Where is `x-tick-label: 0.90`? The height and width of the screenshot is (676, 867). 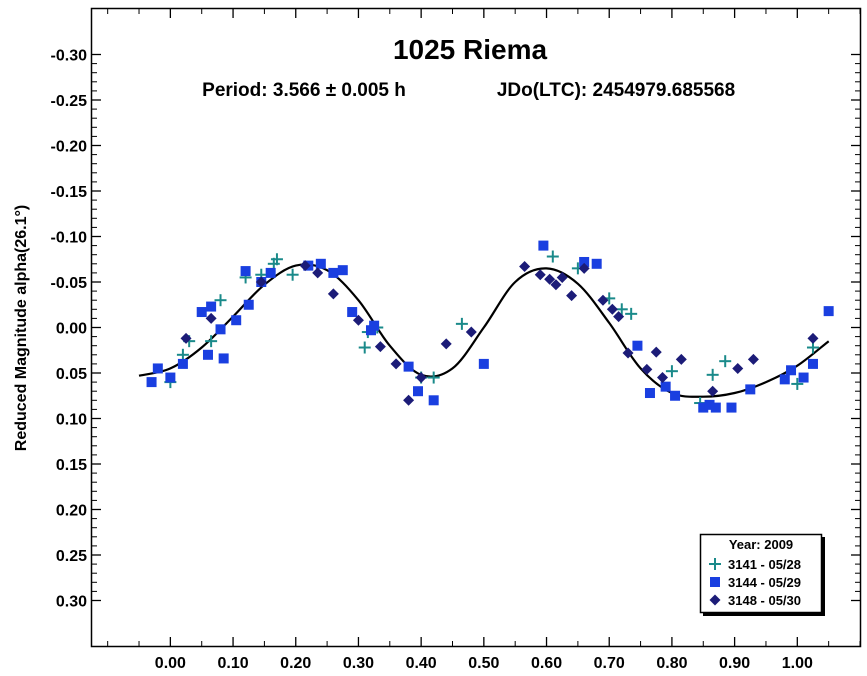 x-tick-label: 0.90 is located at coordinates (734, 663).